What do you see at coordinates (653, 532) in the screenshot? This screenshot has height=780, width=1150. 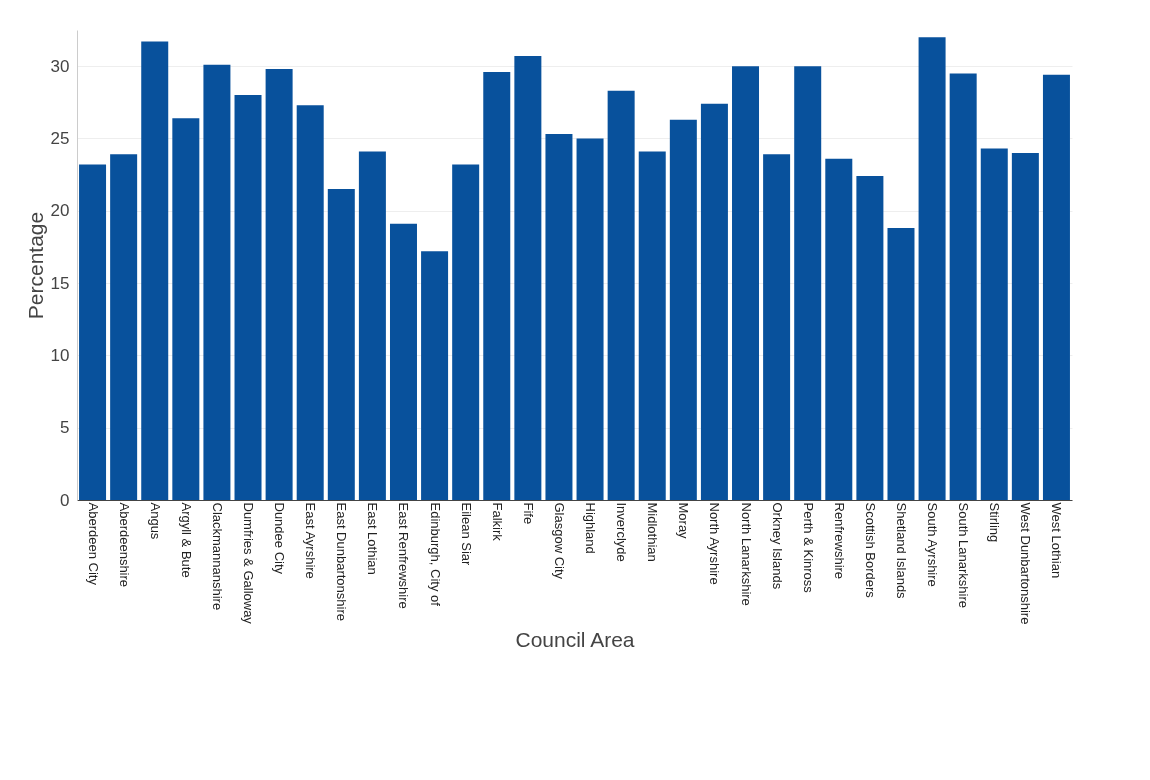 I see `x-tick-label: Midlothian` at bounding box center [653, 532].